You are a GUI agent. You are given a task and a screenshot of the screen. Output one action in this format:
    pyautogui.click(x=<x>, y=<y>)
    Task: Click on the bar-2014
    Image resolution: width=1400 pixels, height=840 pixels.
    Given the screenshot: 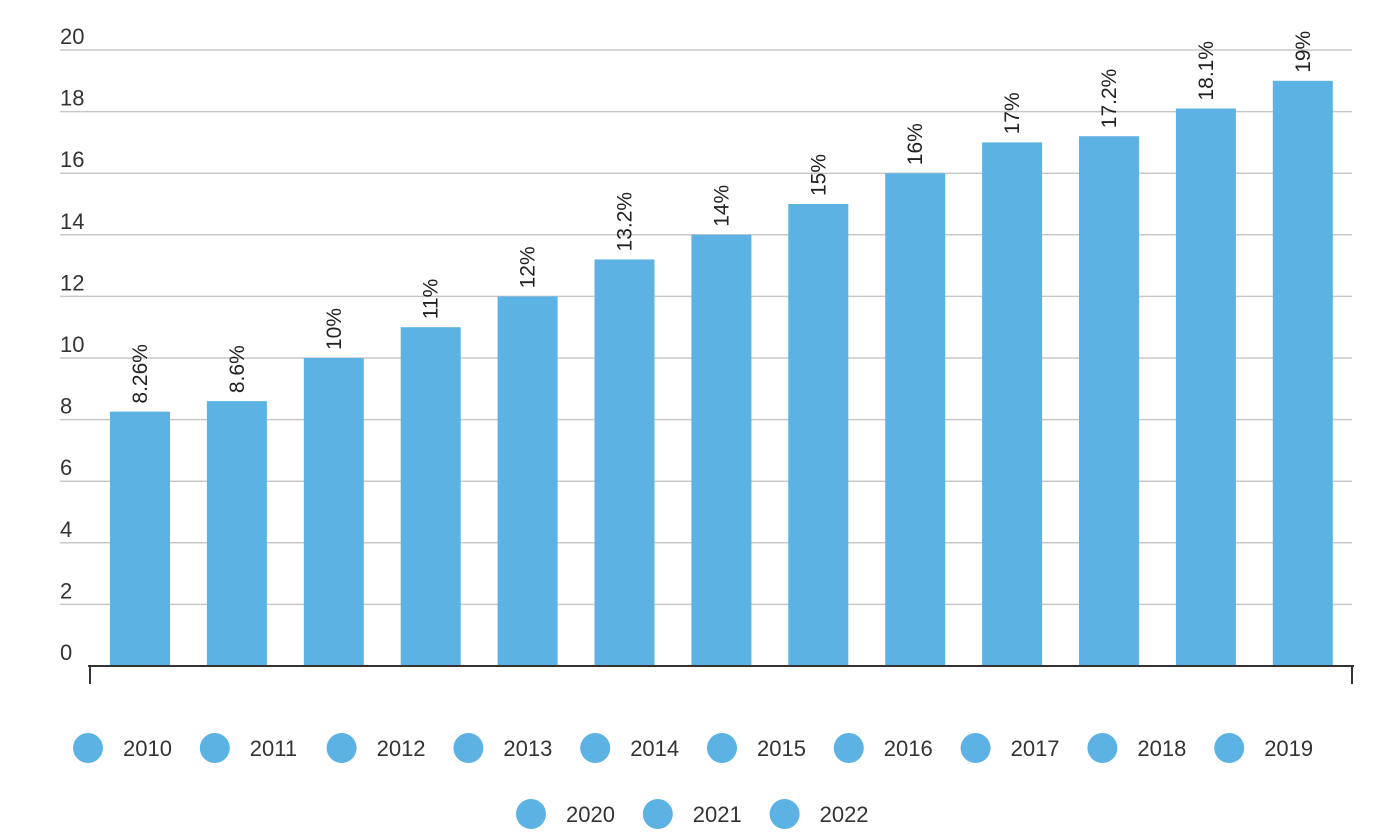 What is the action you would take?
    pyautogui.click(x=527, y=481)
    